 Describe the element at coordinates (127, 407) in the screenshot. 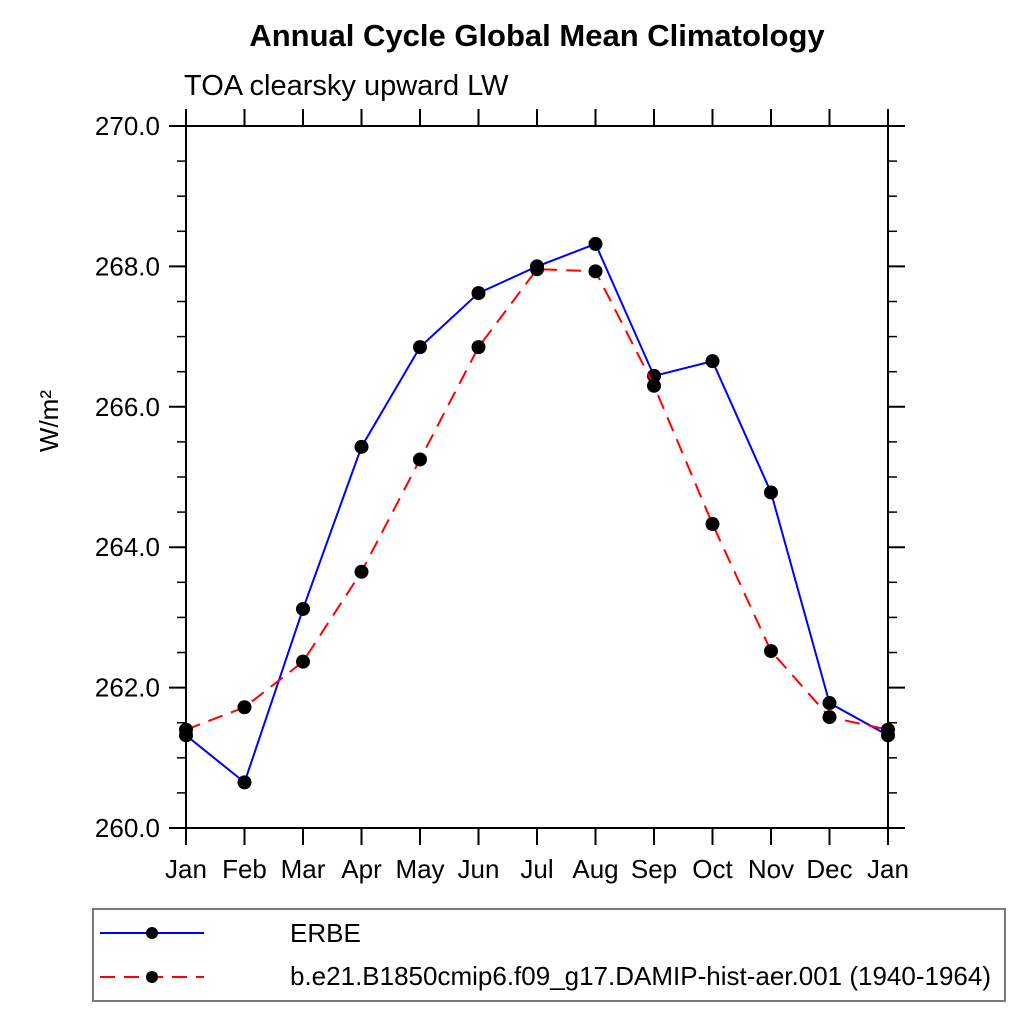

I see `y-tick-label: 266.0` at that location.